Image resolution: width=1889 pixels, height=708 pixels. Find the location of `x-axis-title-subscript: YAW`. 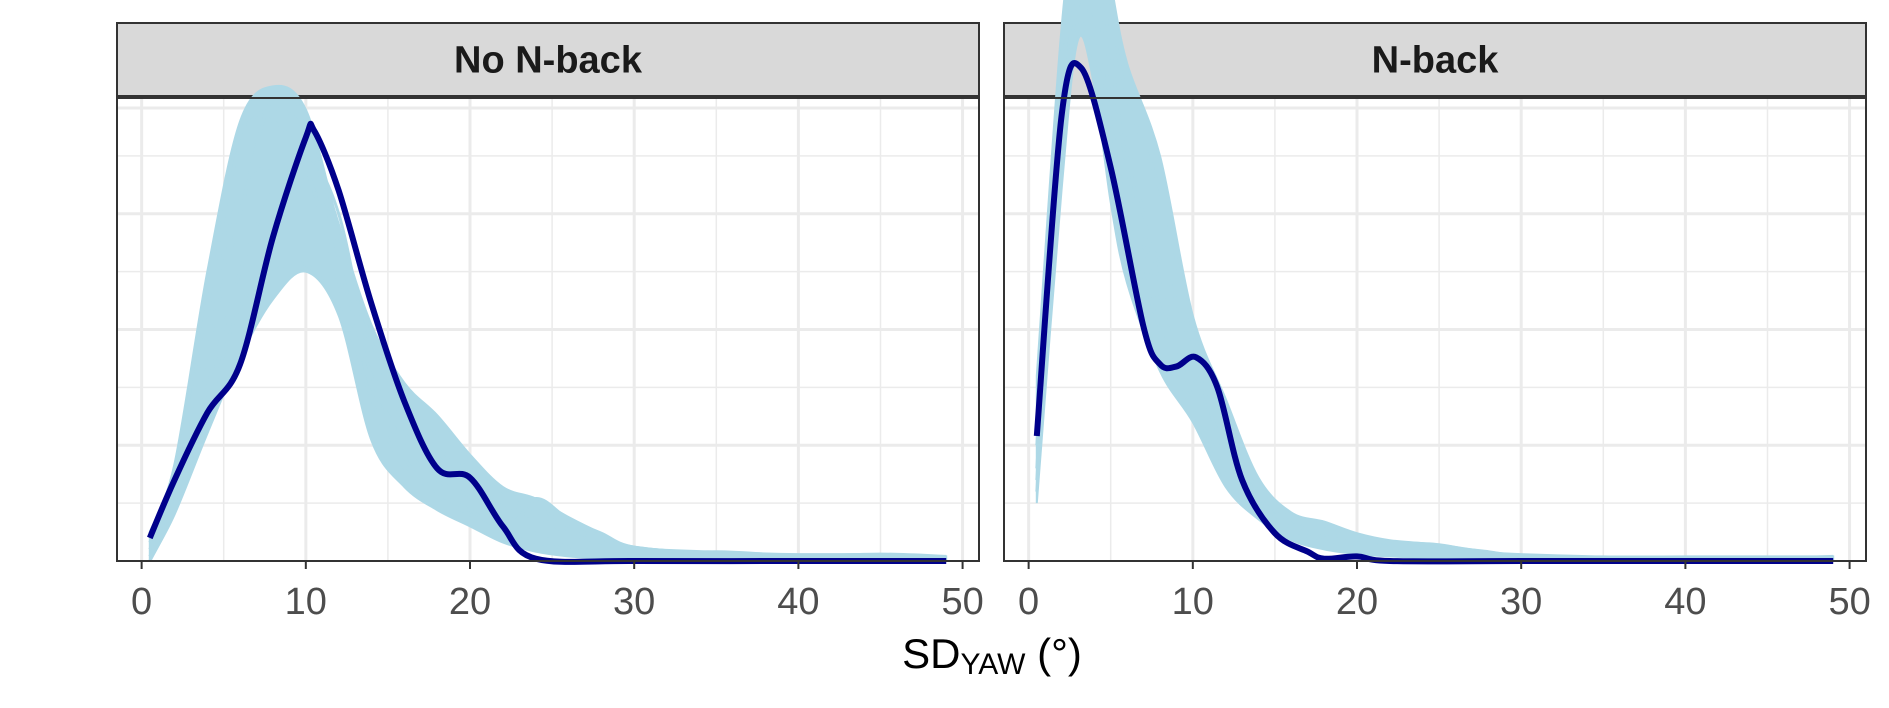

x-axis-title-subscript: YAW is located at coordinates (993, 664).